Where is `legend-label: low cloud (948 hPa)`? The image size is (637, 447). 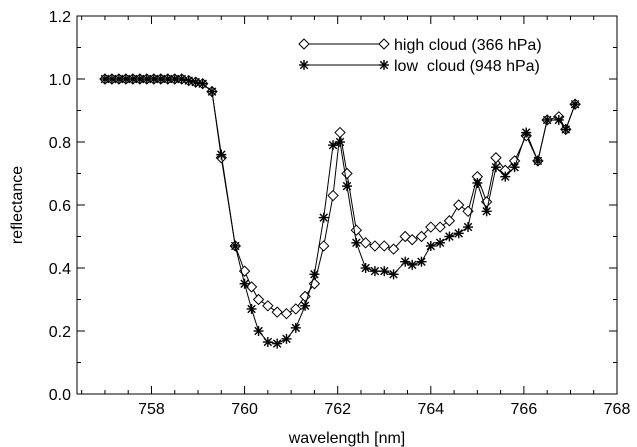
legend-label: low cloud (948 hPa) is located at coordinates (467, 66).